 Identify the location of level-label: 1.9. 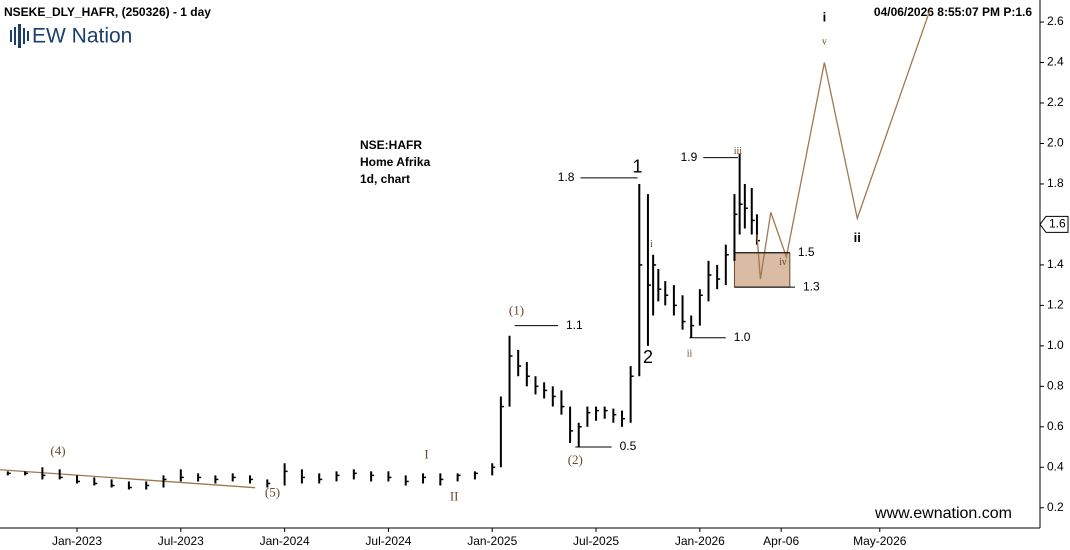
(689, 157).